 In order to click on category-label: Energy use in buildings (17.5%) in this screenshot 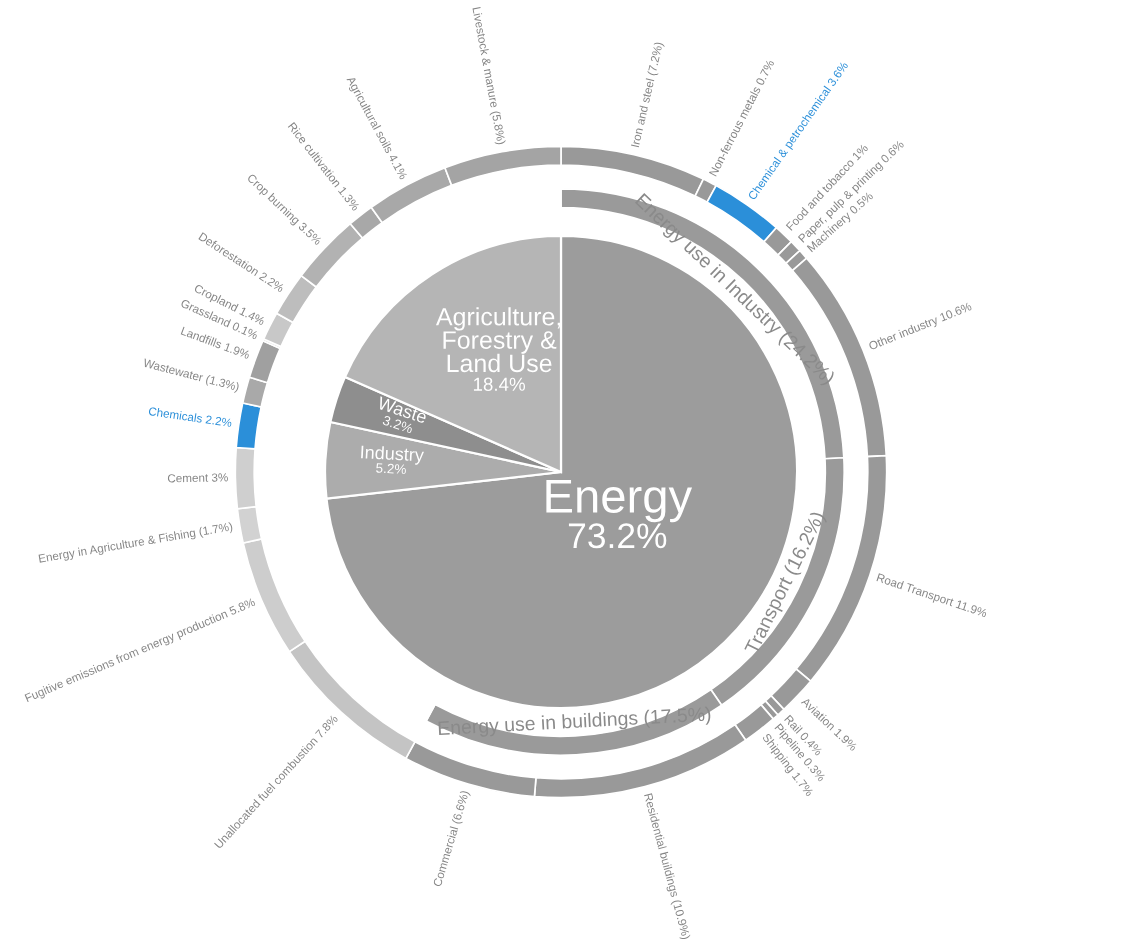, I will do `click(574, 721)`.